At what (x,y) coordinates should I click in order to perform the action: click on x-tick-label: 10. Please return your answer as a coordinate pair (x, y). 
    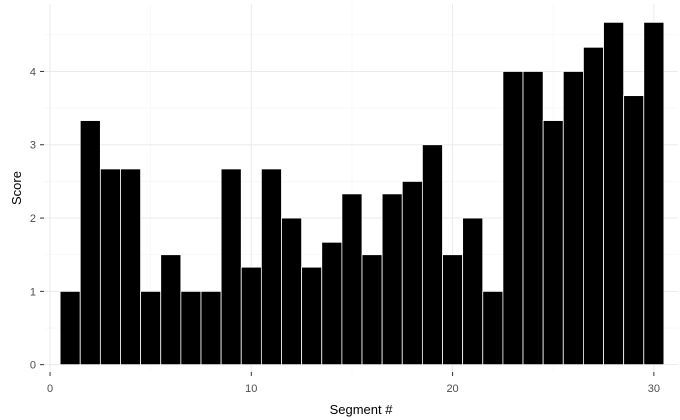
    Looking at the image, I should click on (251, 389).